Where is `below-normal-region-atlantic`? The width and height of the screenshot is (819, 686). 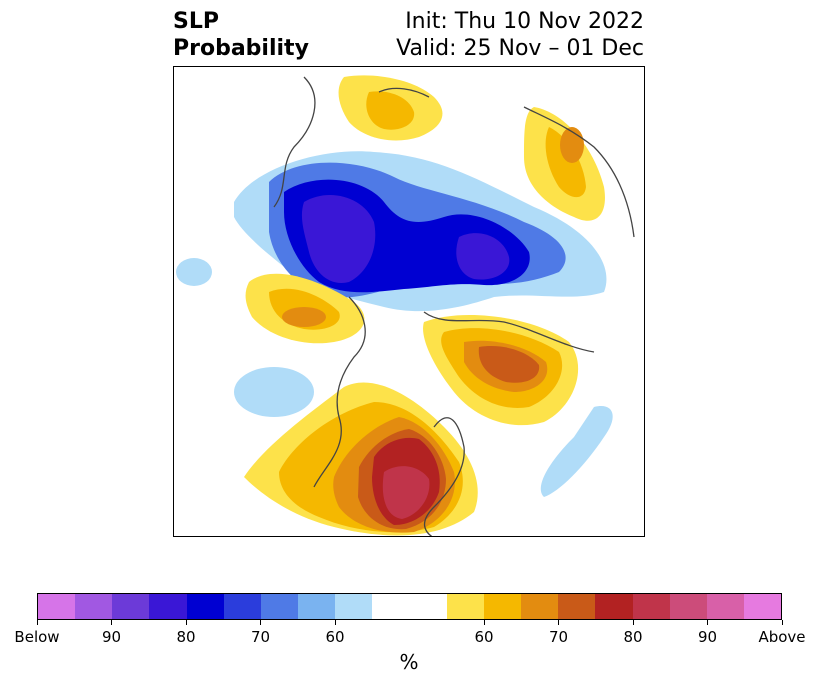 below-normal-region-atlantic is located at coordinates (576, 451).